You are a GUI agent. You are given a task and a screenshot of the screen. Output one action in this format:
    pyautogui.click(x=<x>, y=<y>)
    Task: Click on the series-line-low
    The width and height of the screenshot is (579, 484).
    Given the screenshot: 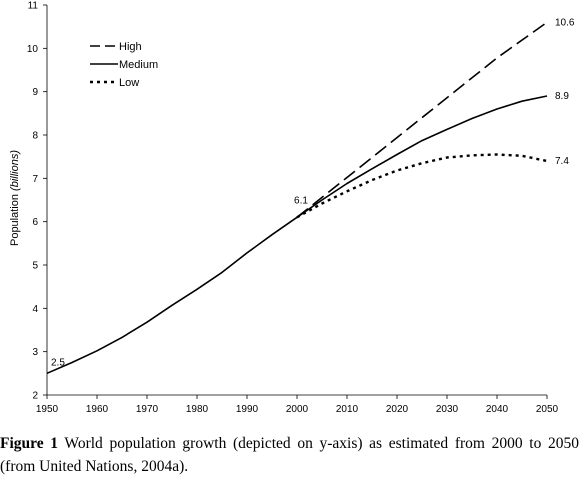 What is the action you would take?
    pyautogui.click(x=422, y=186)
    